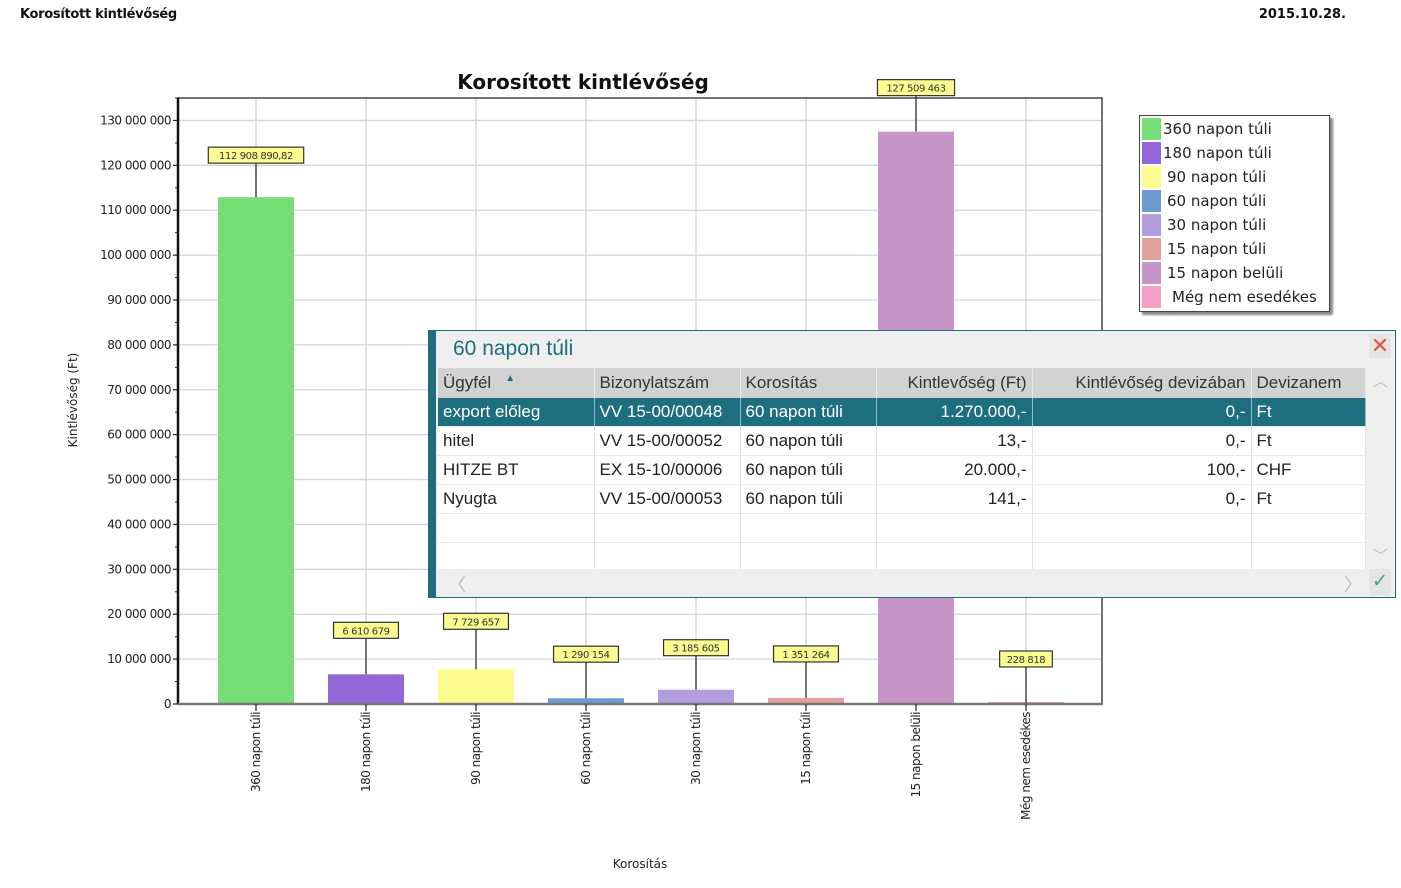 The height and width of the screenshot is (888, 1401). I want to click on data-label: 3 185 605, so click(695, 649).